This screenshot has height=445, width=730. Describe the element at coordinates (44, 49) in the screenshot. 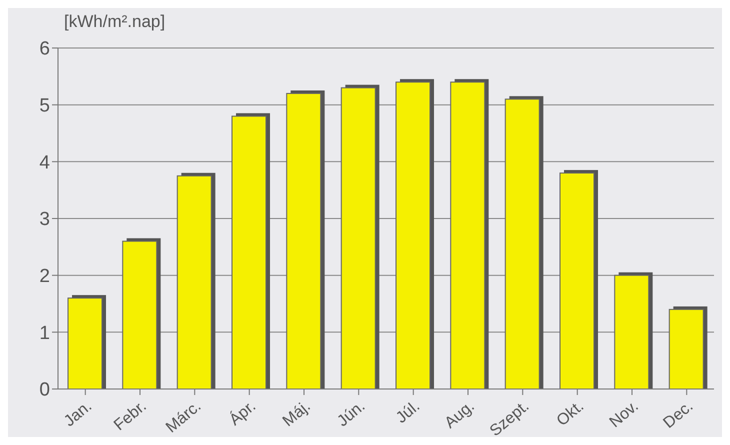

I see `y-tick-label: 6` at that location.